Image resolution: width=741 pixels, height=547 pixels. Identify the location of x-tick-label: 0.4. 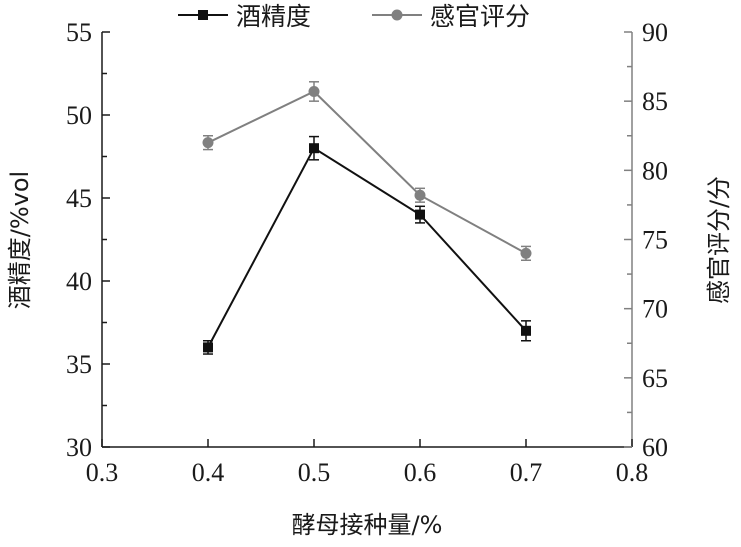
(208, 472).